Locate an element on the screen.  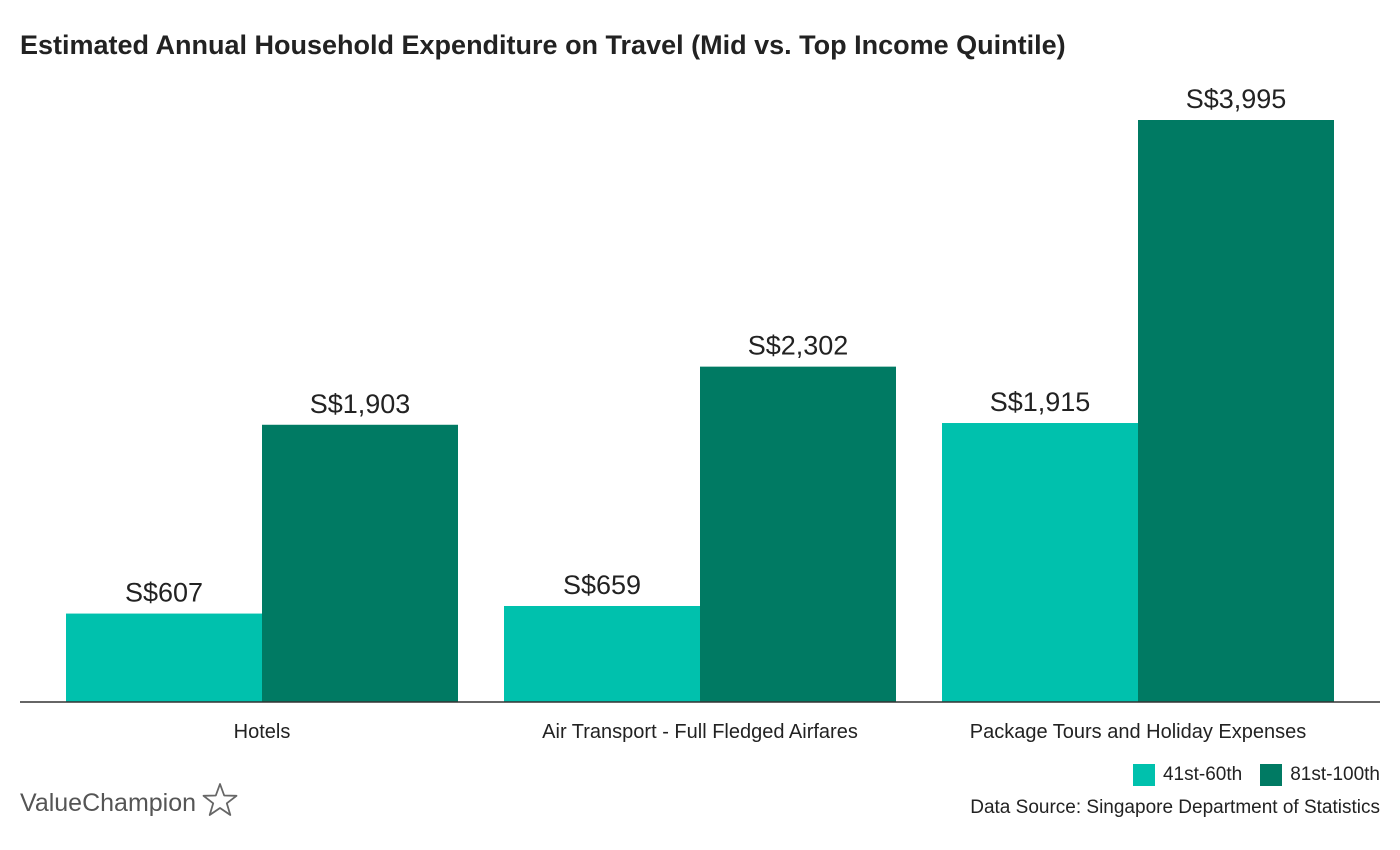
star-outline-icon is located at coordinates (220, 803).